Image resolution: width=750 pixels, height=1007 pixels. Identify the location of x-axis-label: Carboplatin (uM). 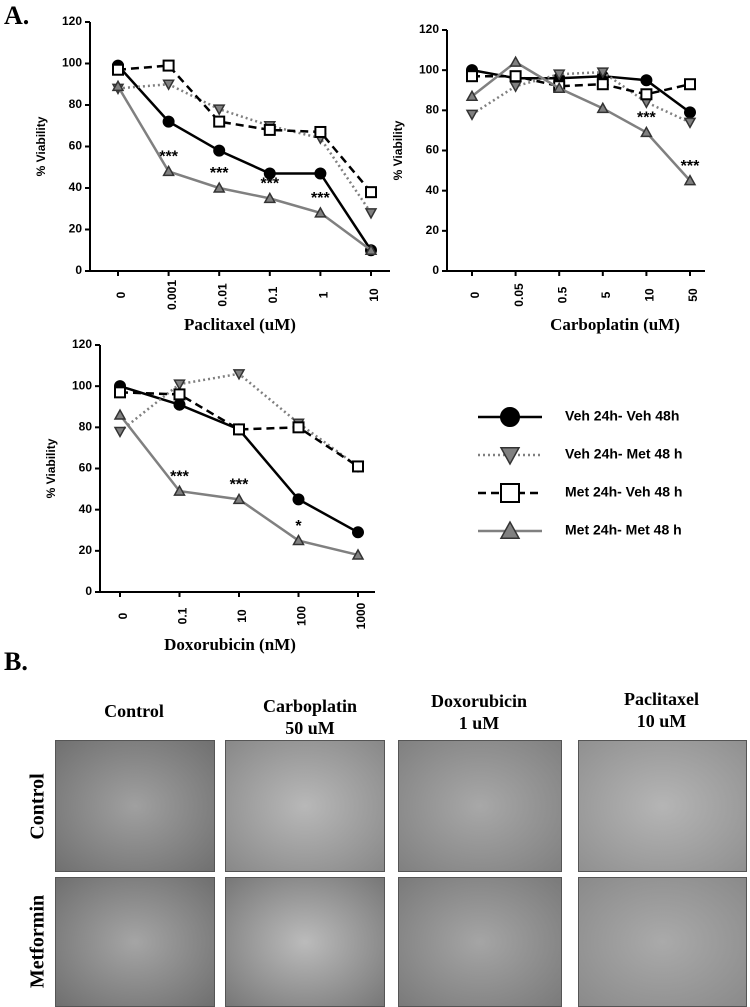
(615, 324).